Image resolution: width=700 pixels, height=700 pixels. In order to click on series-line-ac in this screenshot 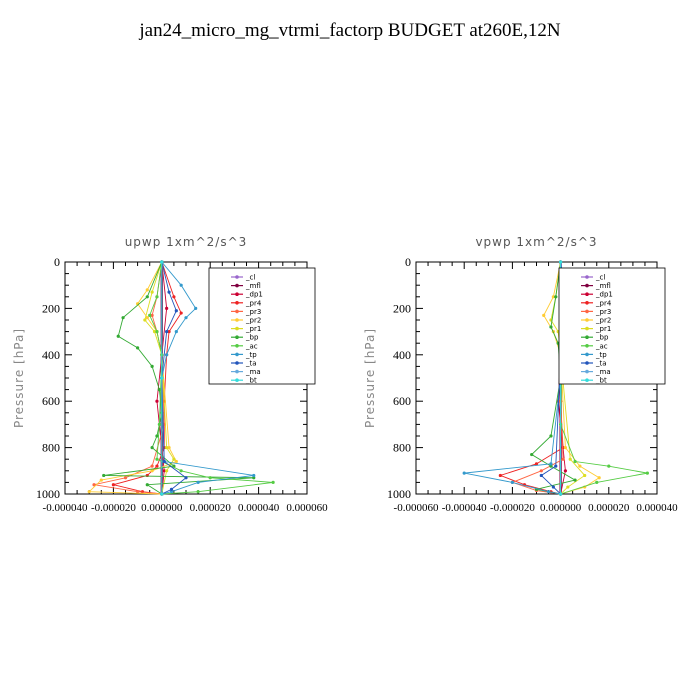, I will do `click(211, 378)`.